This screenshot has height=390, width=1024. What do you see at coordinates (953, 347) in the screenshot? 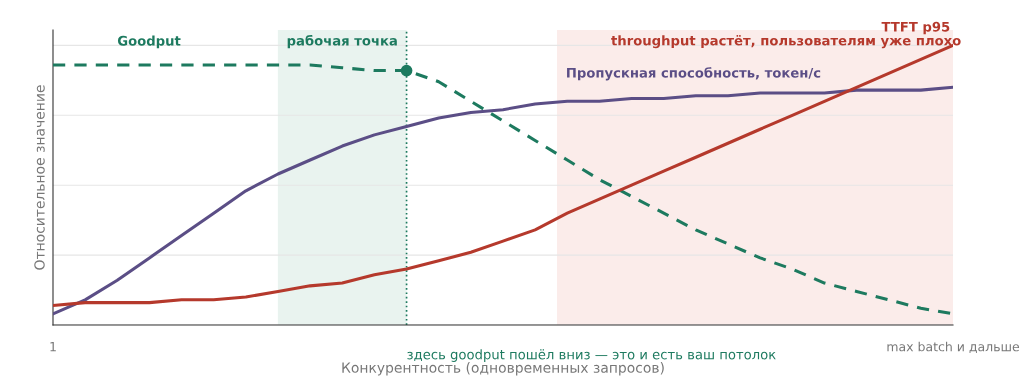
I see `x-tick-label: max batch и дальше` at bounding box center [953, 347].